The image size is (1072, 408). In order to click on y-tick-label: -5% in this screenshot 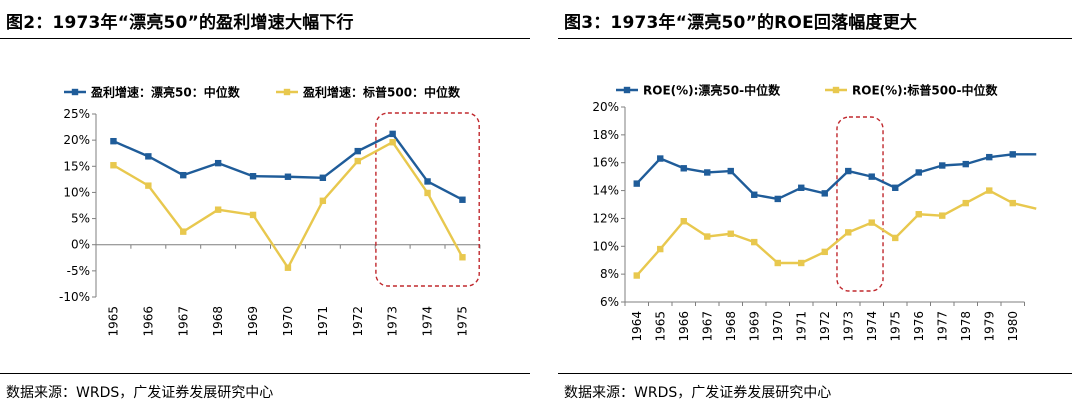, I will do `click(78, 271)`.